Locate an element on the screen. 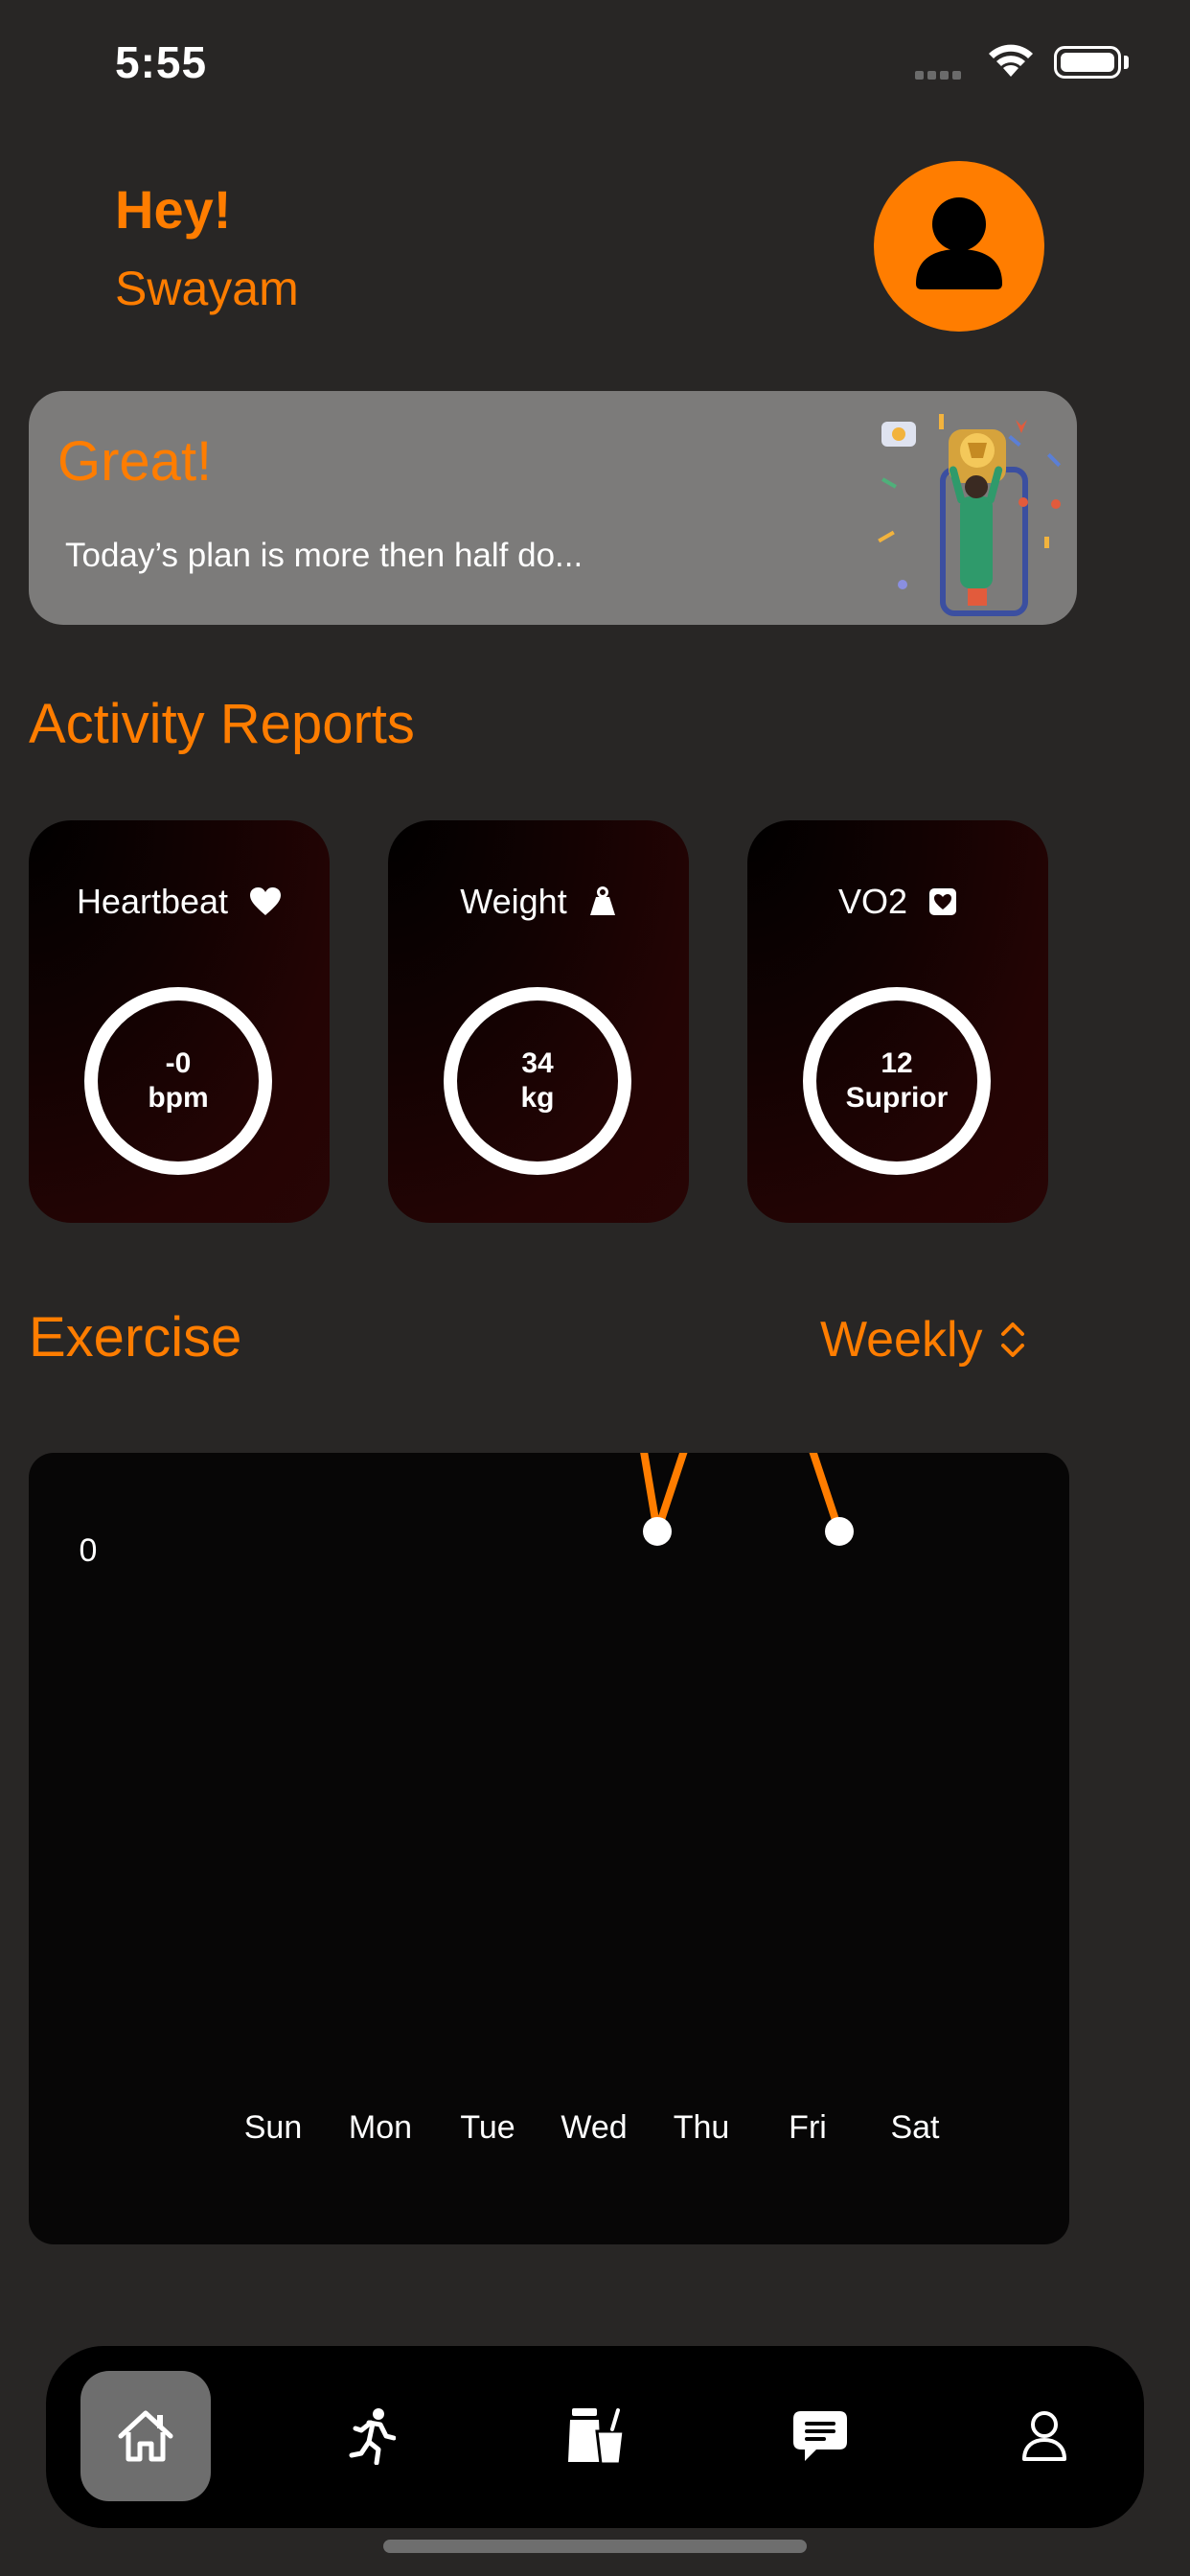  cellular-signal-icon is located at coordinates (940, 75).